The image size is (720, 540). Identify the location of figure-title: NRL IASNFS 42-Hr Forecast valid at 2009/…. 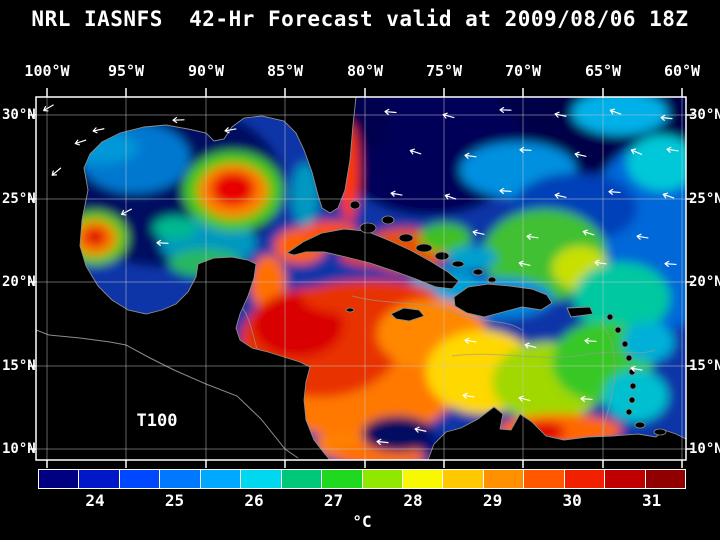
(360, 19).